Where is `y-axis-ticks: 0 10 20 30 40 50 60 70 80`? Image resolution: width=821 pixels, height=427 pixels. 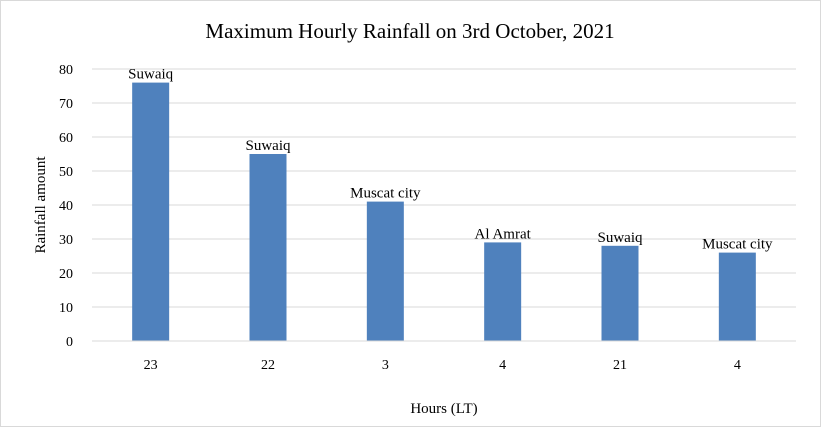
y-axis-ticks: 0 10 20 30 40 50 60 70 80 is located at coordinates (66, 206).